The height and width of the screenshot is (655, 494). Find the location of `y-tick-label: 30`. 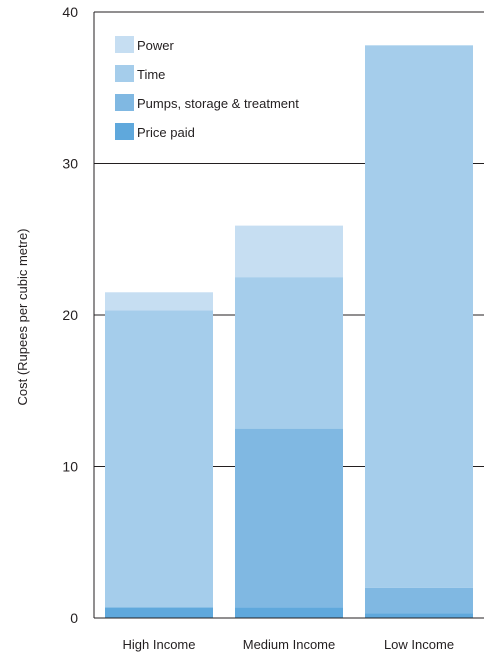

y-tick-label: 30 is located at coordinates (70, 164).